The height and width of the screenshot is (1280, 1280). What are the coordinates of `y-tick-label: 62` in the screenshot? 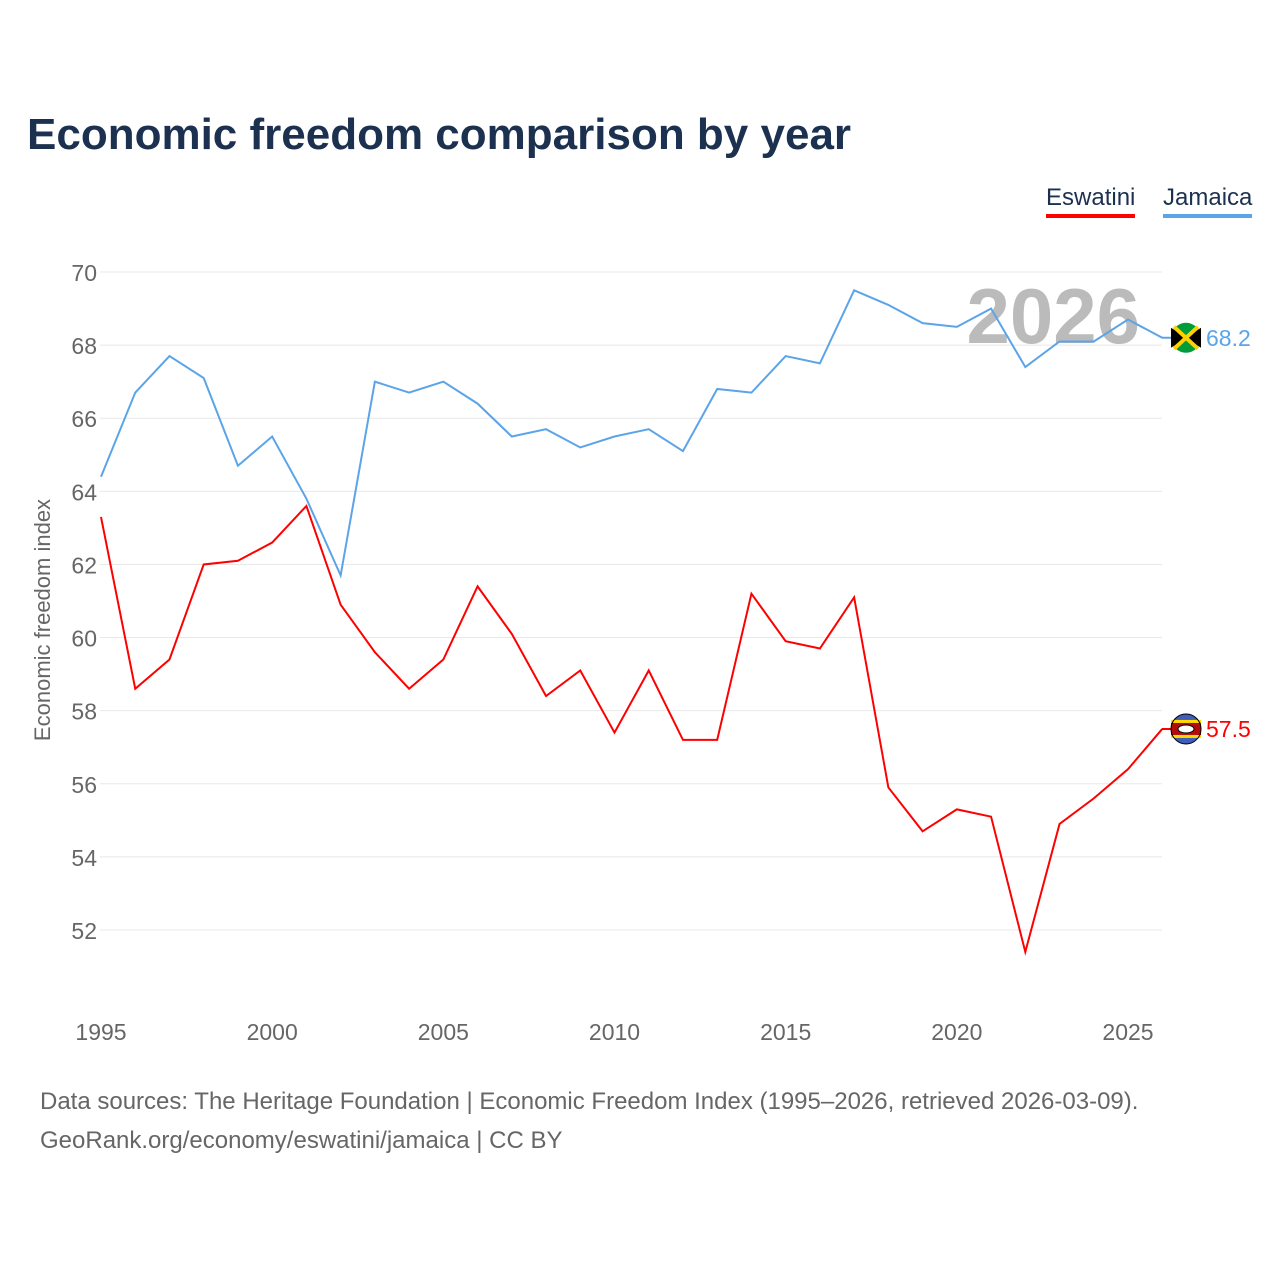 It's located at (84, 565).